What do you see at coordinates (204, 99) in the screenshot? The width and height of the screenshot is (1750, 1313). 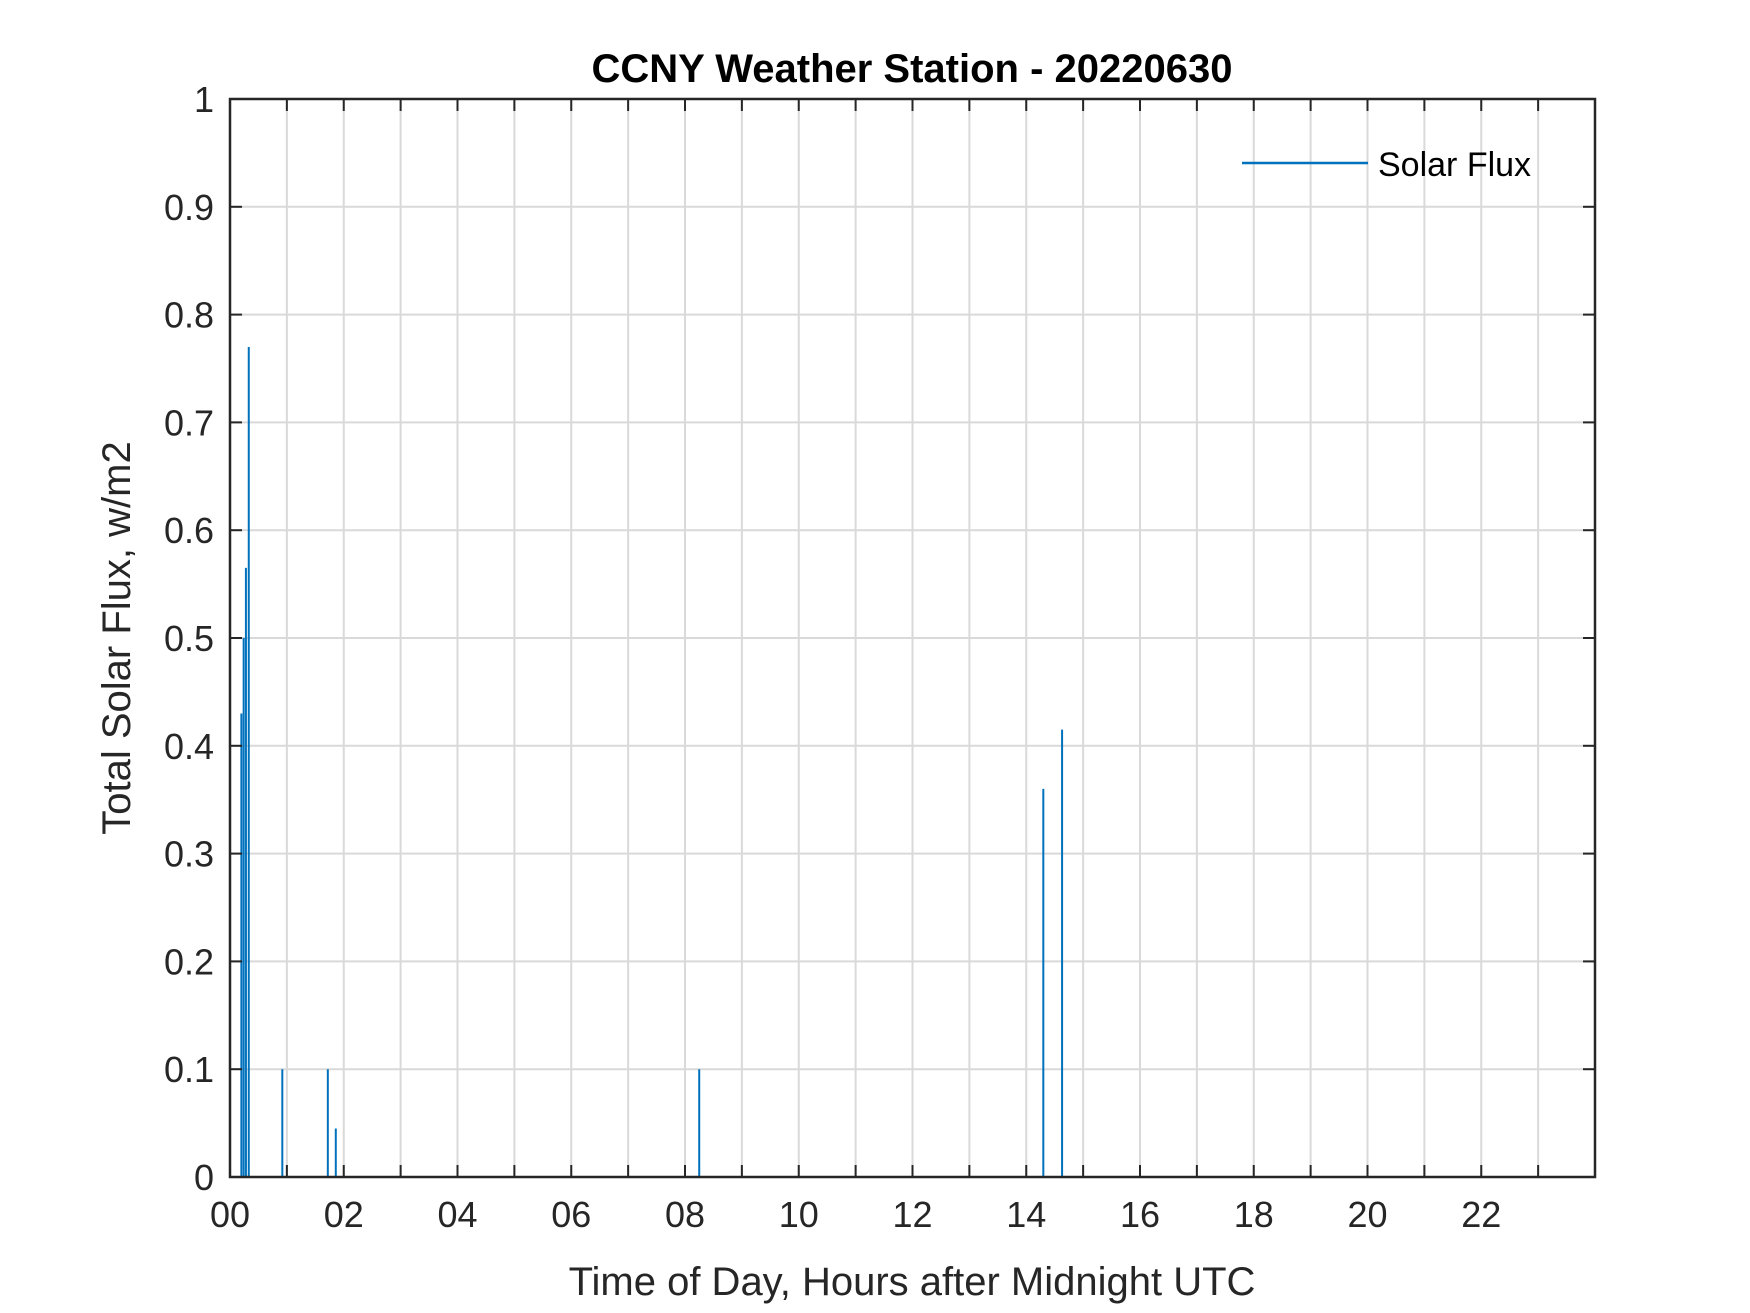 I see `y-tick-label: 1` at bounding box center [204, 99].